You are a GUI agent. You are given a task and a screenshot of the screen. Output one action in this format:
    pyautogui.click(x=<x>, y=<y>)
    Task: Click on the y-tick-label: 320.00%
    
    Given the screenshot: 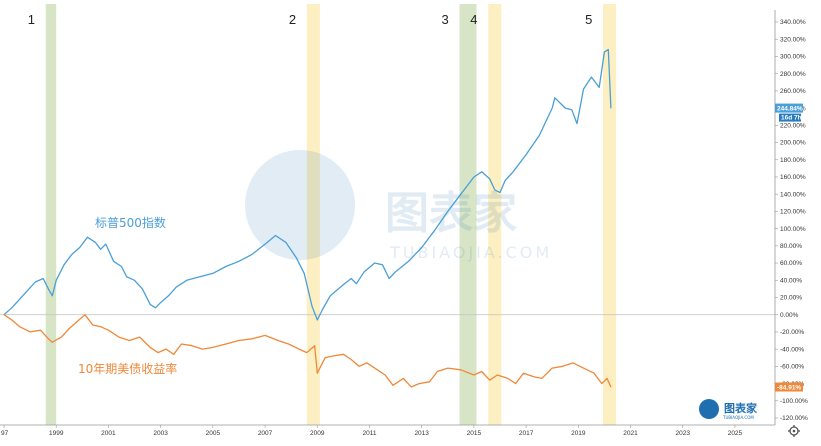 What is the action you would take?
    pyautogui.click(x=793, y=39)
    